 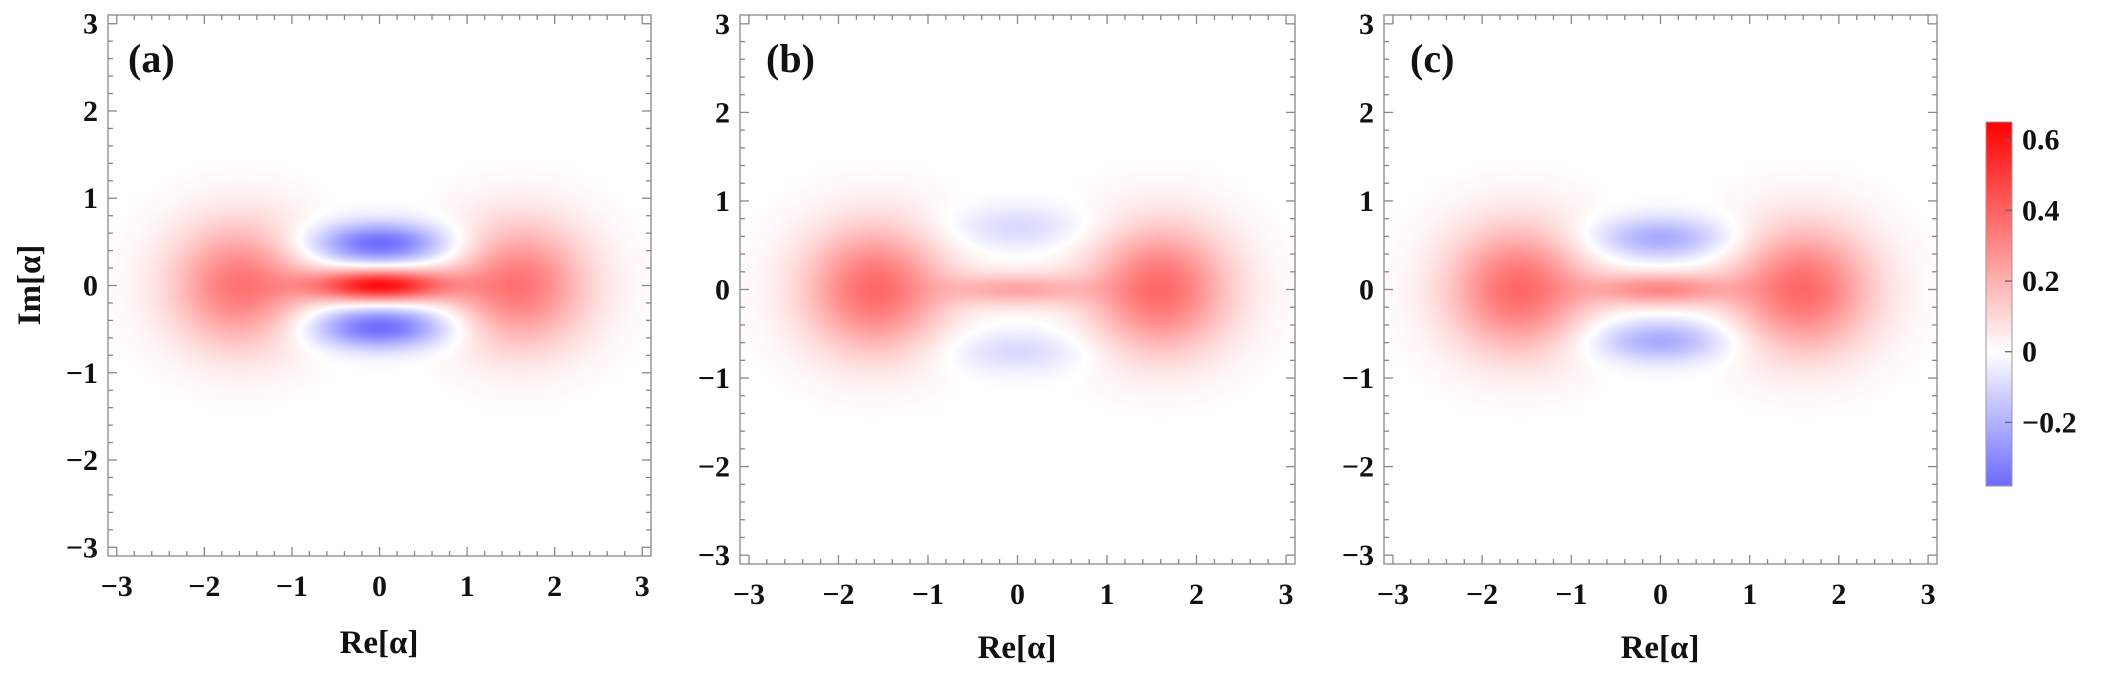 I want to click on colorbar: 0.6 0.4 0.2 0 −0.2, so click(x=2031, y=304).